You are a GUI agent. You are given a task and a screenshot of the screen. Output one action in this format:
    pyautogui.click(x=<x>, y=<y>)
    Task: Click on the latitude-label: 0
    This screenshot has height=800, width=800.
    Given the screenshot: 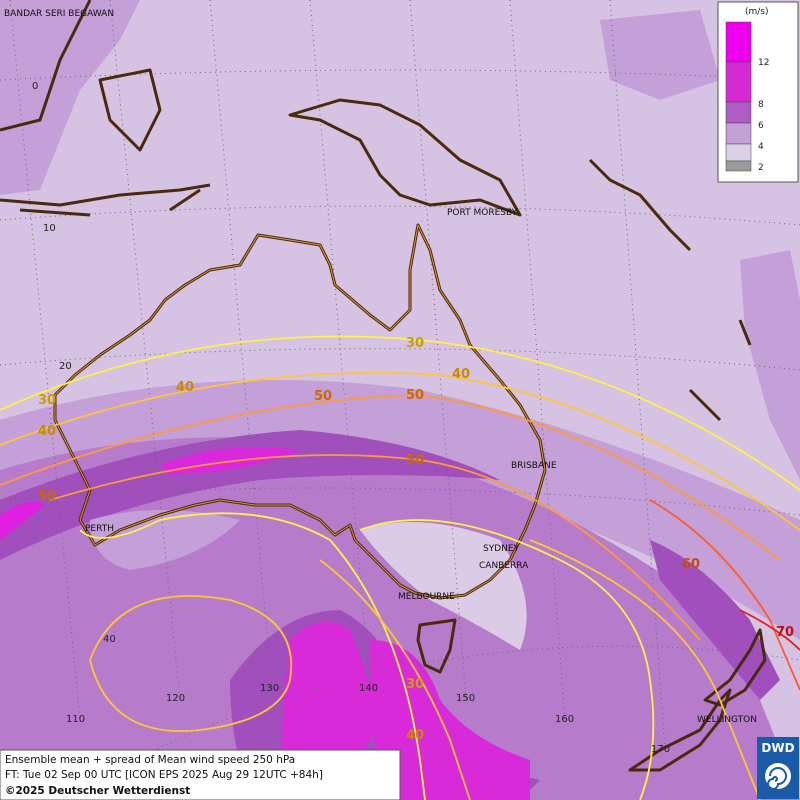 What is the action you would take?
    pyautogui.click(x=35, y=86)
    